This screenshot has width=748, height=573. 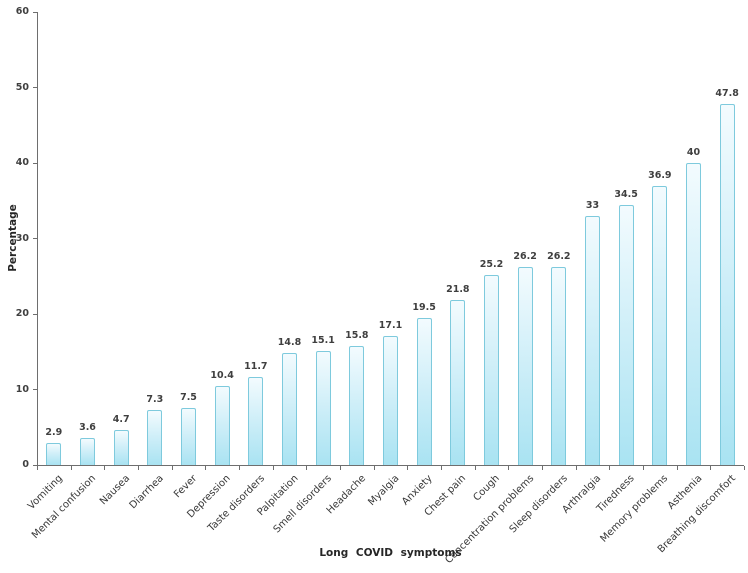 I want to click on category-label: Diarrhea, so click(x=146, y=492).